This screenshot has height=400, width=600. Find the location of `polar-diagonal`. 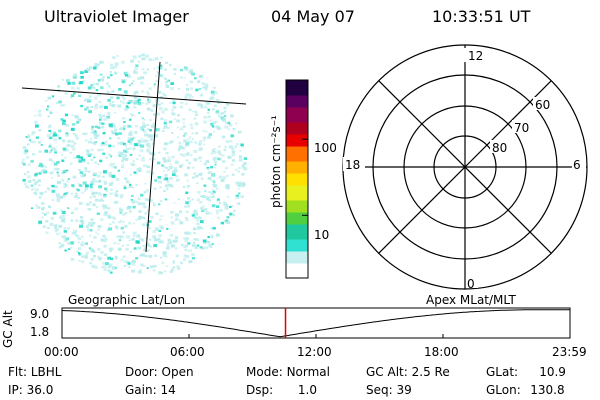

polar-diagonal is located at coordinates (465, 167).